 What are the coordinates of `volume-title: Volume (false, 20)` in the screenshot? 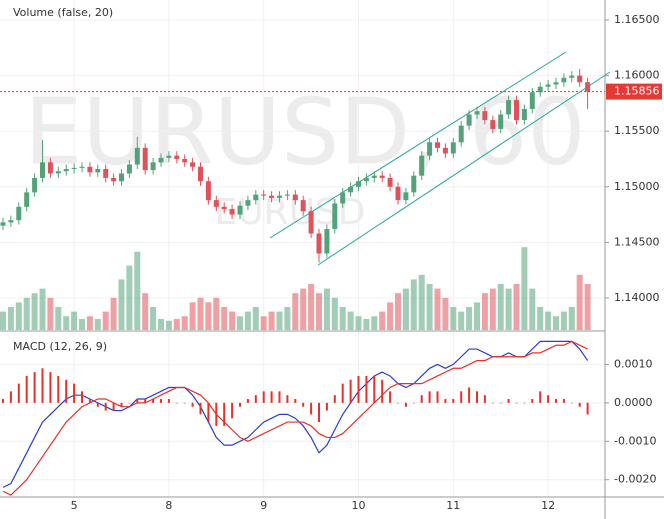 It's located at (63, 12).